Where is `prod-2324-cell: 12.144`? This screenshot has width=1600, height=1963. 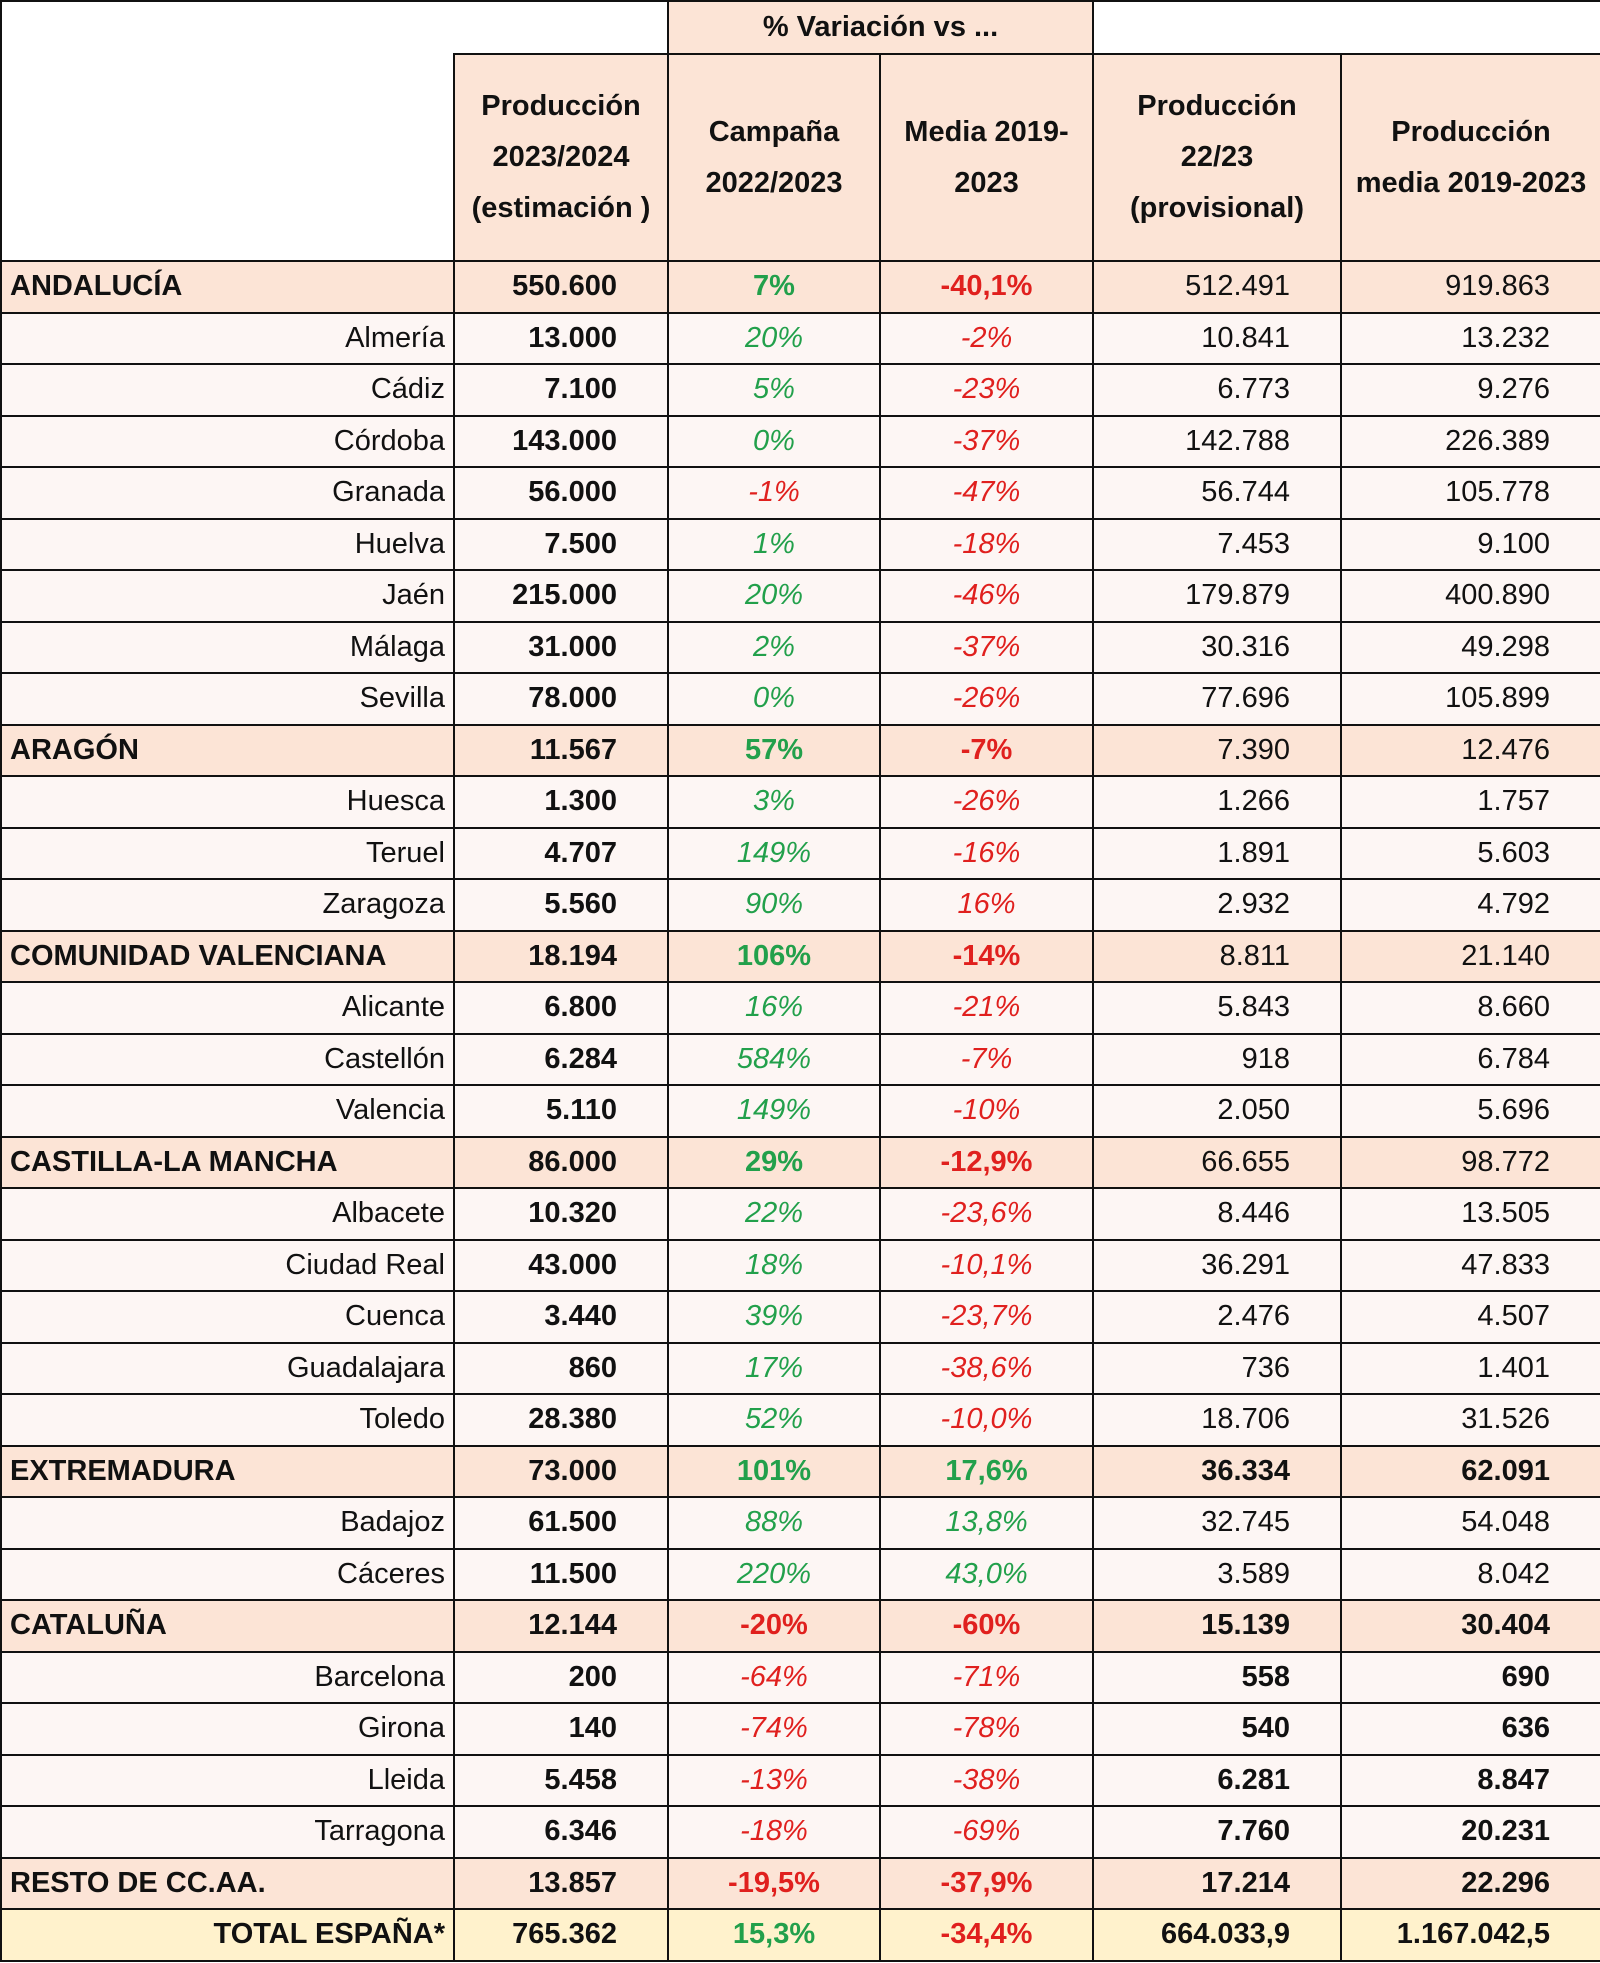 prod-2324-cell: 12.144 is located at coordinates (561, 1626).